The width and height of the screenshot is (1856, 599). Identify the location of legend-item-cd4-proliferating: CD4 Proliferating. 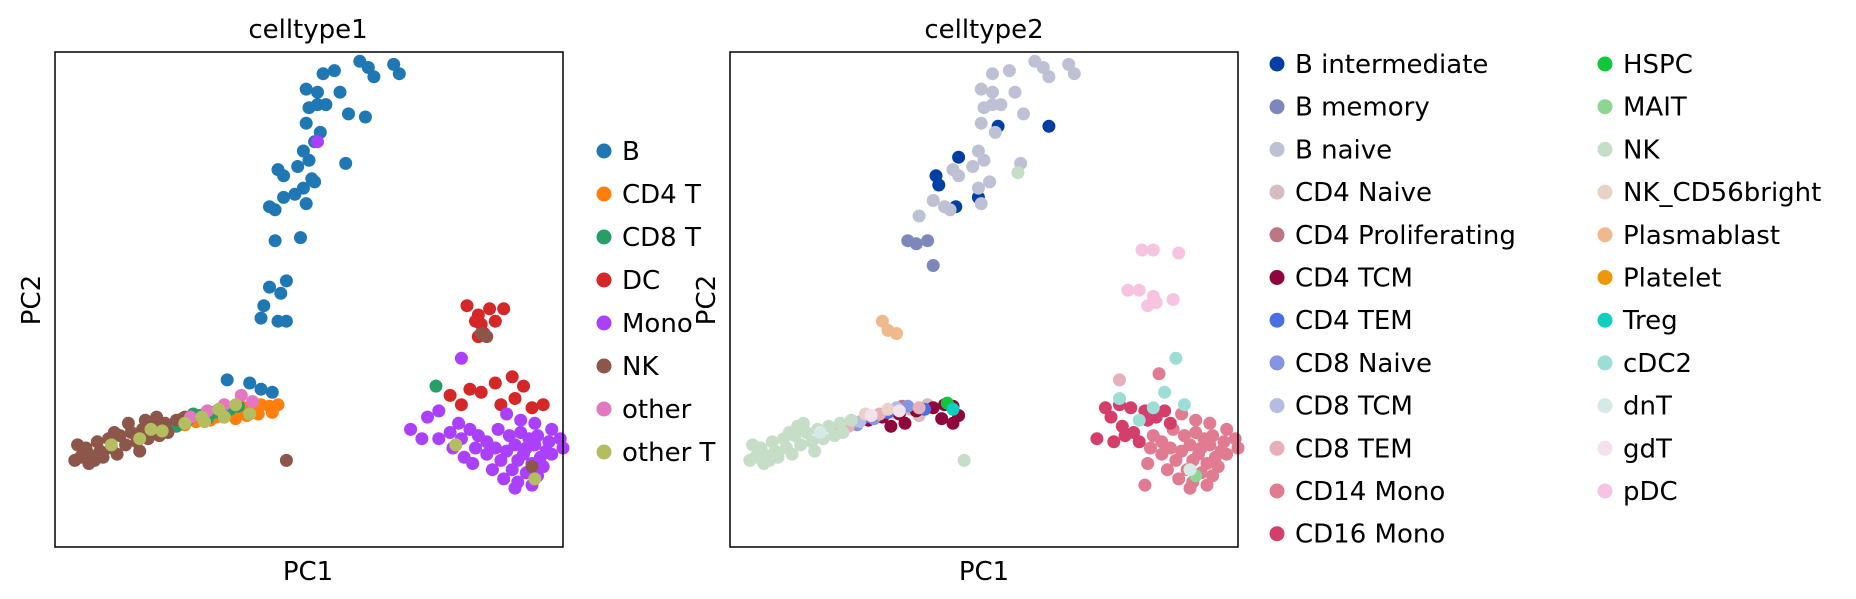
(1392, 236).